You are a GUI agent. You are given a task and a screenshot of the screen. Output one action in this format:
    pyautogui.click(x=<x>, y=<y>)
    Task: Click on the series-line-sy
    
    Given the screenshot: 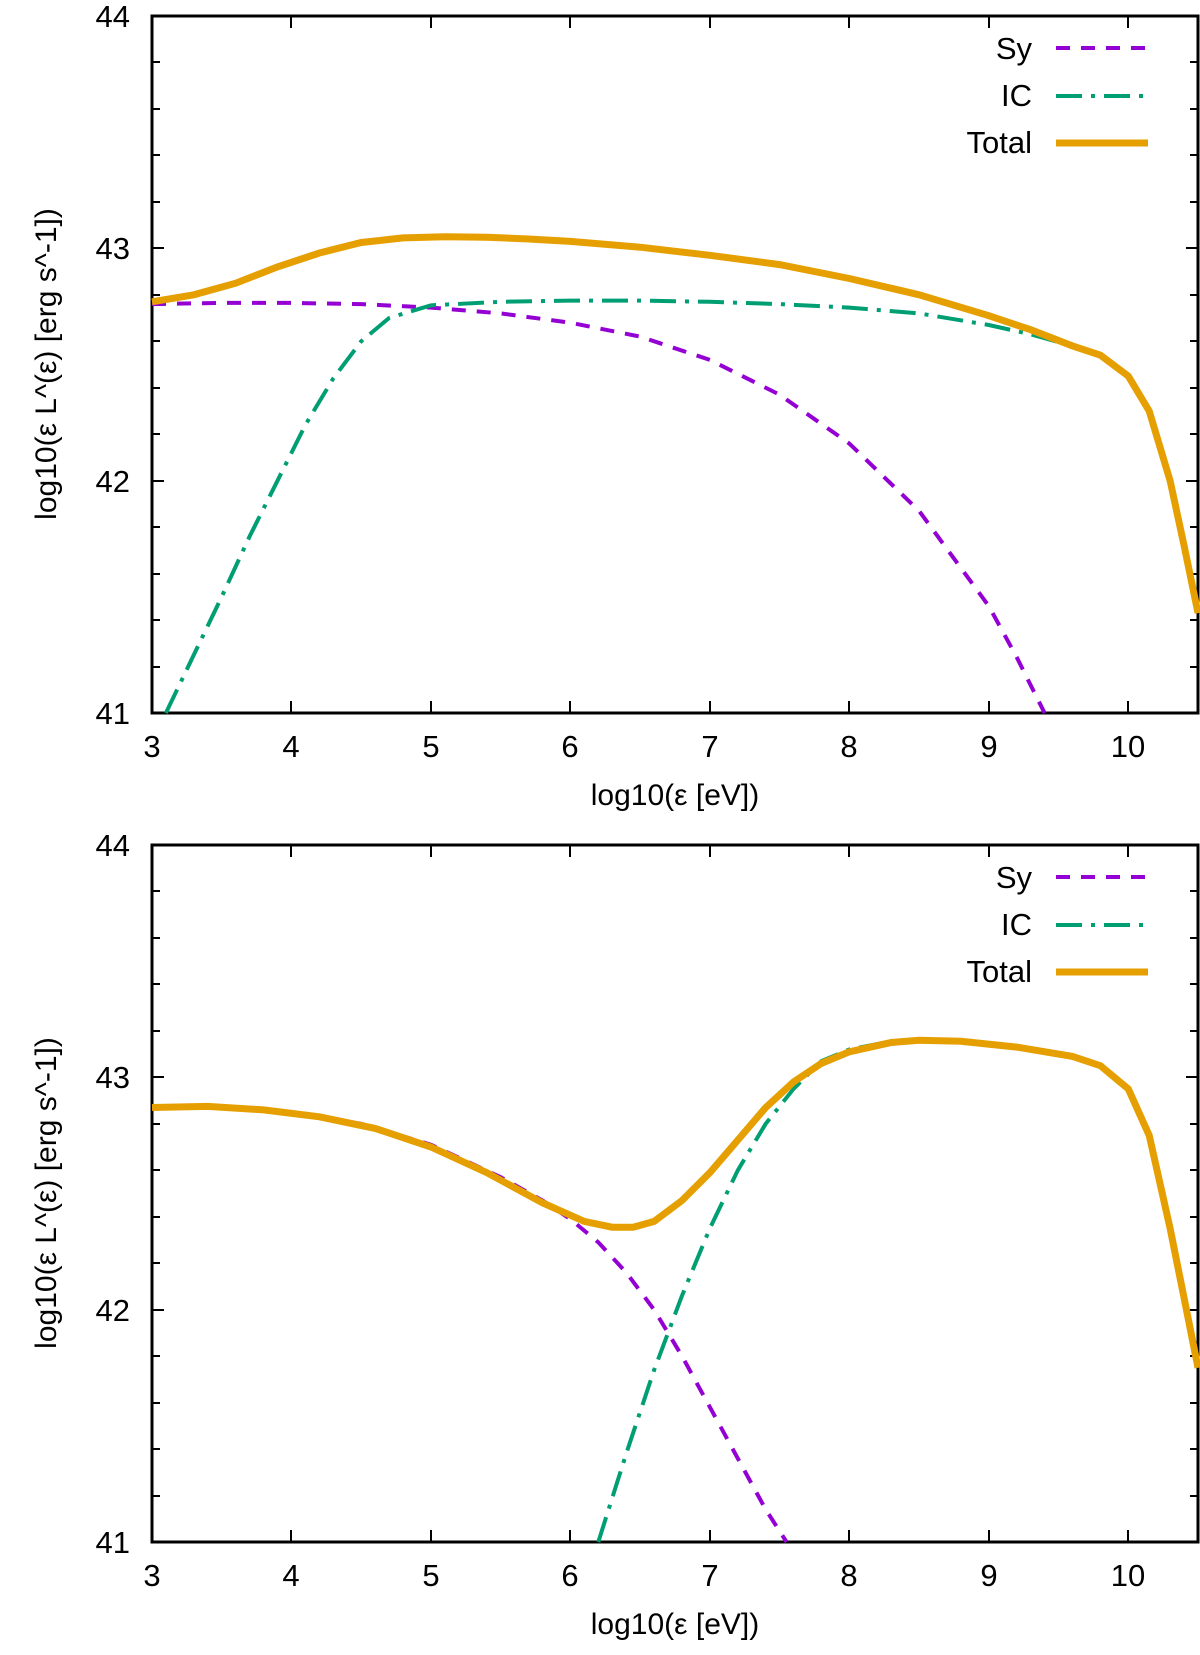 What is the action you would take?
    pyautogui.click(x=470, y=1324)
    